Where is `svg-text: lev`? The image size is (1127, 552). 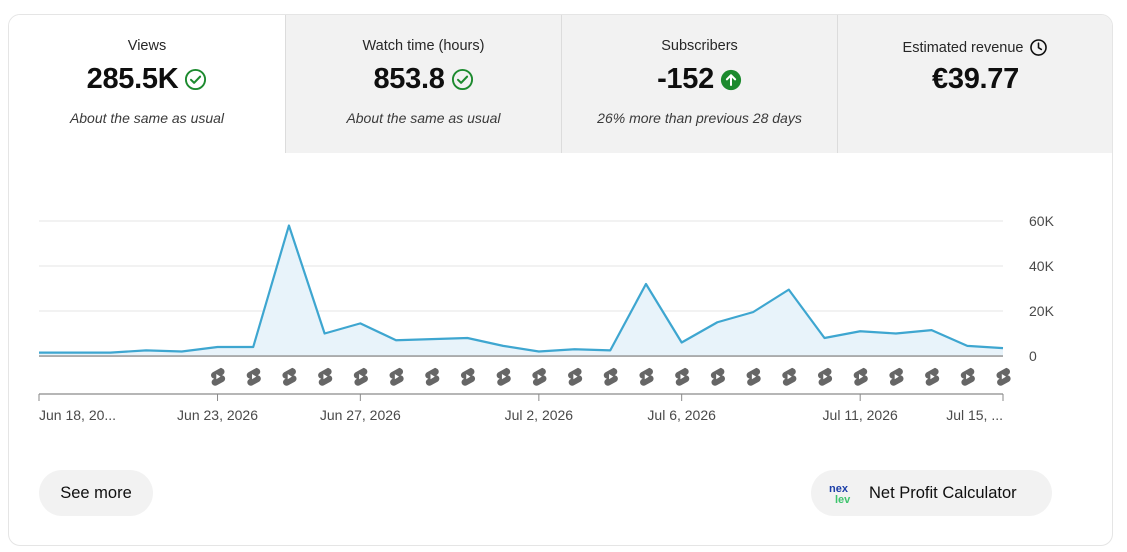
svg-text: lev is located at coordinates (843, 499).